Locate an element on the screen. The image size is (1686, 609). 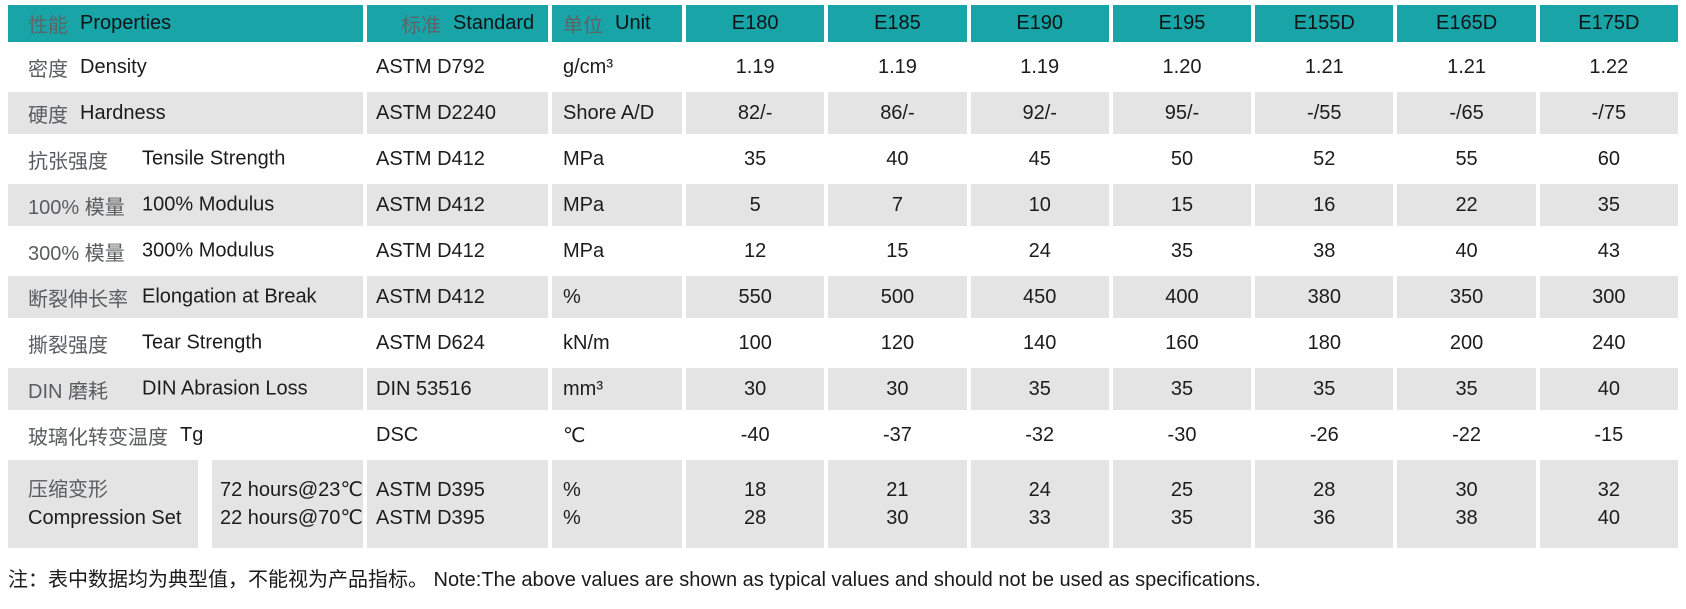
standard-cell: ASTM D624 is located at coordinates (457, 343).